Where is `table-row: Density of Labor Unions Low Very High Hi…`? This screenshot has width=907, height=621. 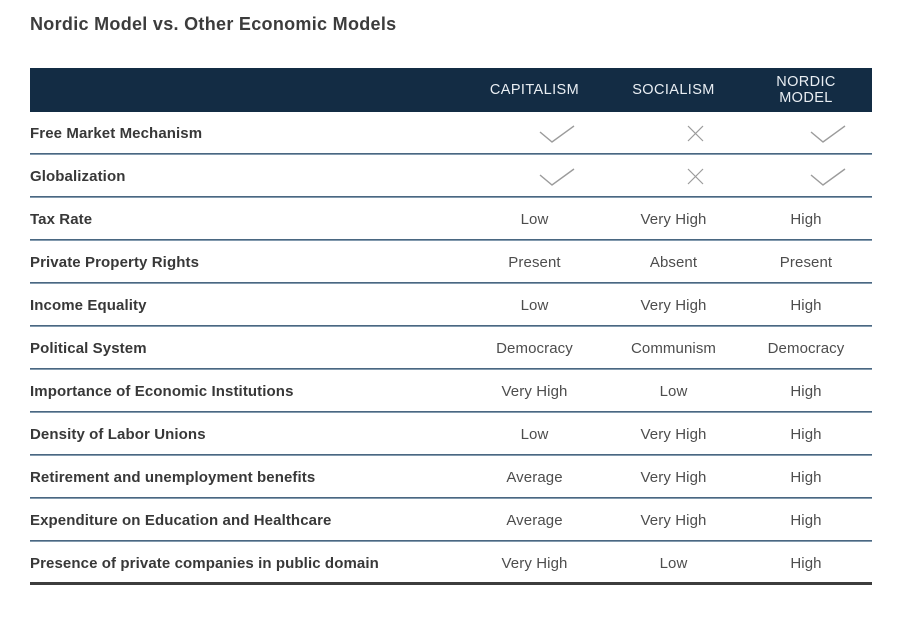
table-row: Density of Labor Unions Low Very High Hi… is located at coordinates (451, 434).